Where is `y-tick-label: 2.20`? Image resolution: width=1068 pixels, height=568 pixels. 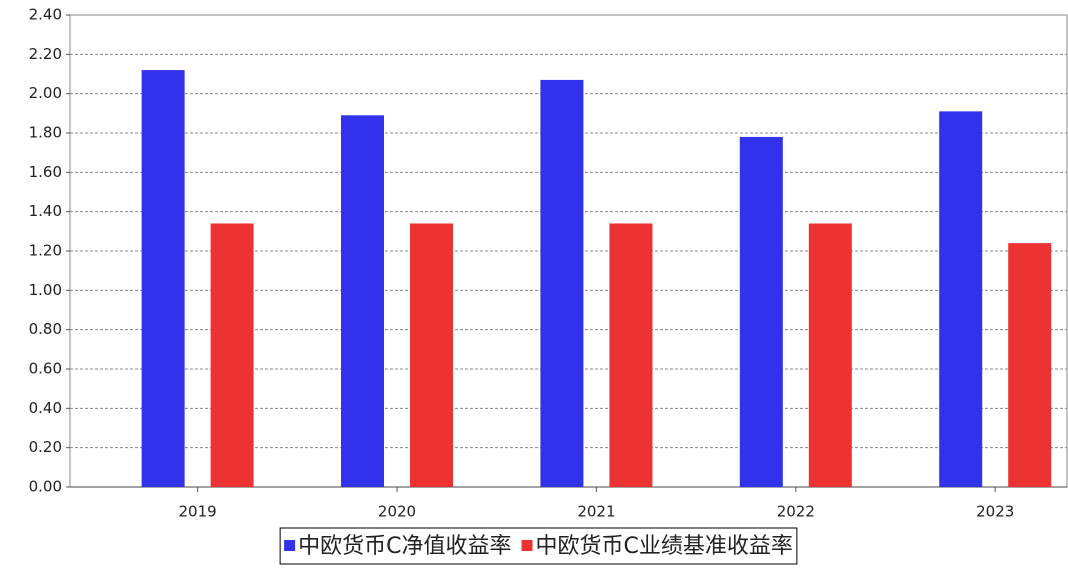 y-tick-label: 2.20 is located at coordinates (45, 54).